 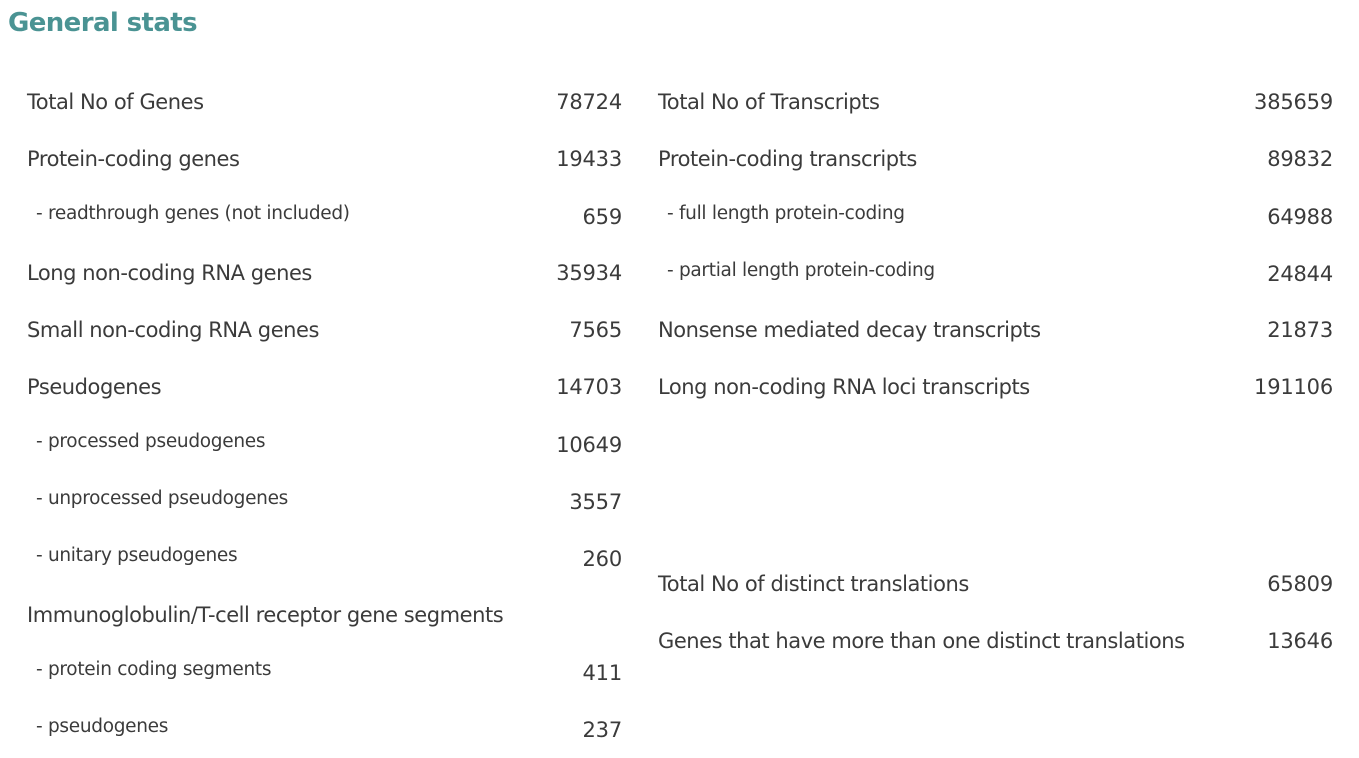 I want to click on stat-row-segment-pseudogenes: - pseudogenes 237, so click(x=324, y=729).